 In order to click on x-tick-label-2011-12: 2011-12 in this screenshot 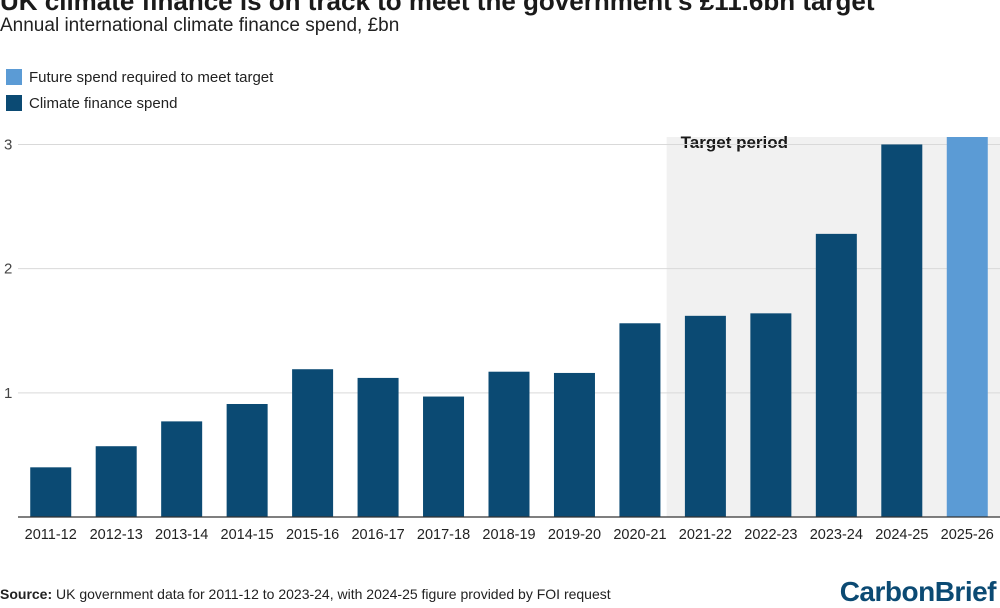, I will do `click(51, 535)`.